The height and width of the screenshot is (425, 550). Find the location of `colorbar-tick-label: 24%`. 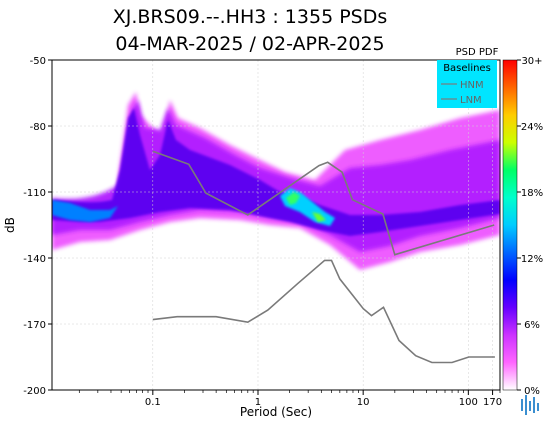

colorbar-tick-label: 24% is located at coordinates (532, 127).